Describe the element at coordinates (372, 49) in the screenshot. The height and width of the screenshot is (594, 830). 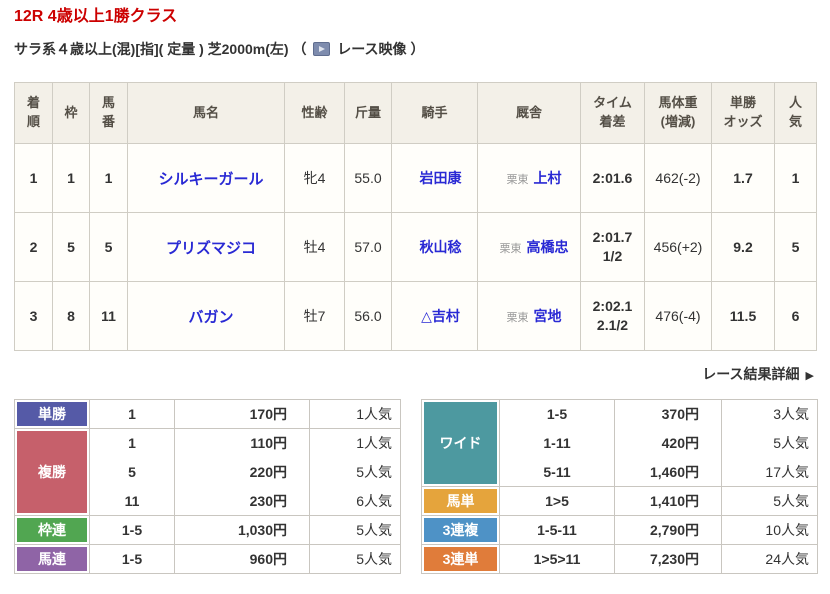
I see `race-video-link: レース映像` at that location.